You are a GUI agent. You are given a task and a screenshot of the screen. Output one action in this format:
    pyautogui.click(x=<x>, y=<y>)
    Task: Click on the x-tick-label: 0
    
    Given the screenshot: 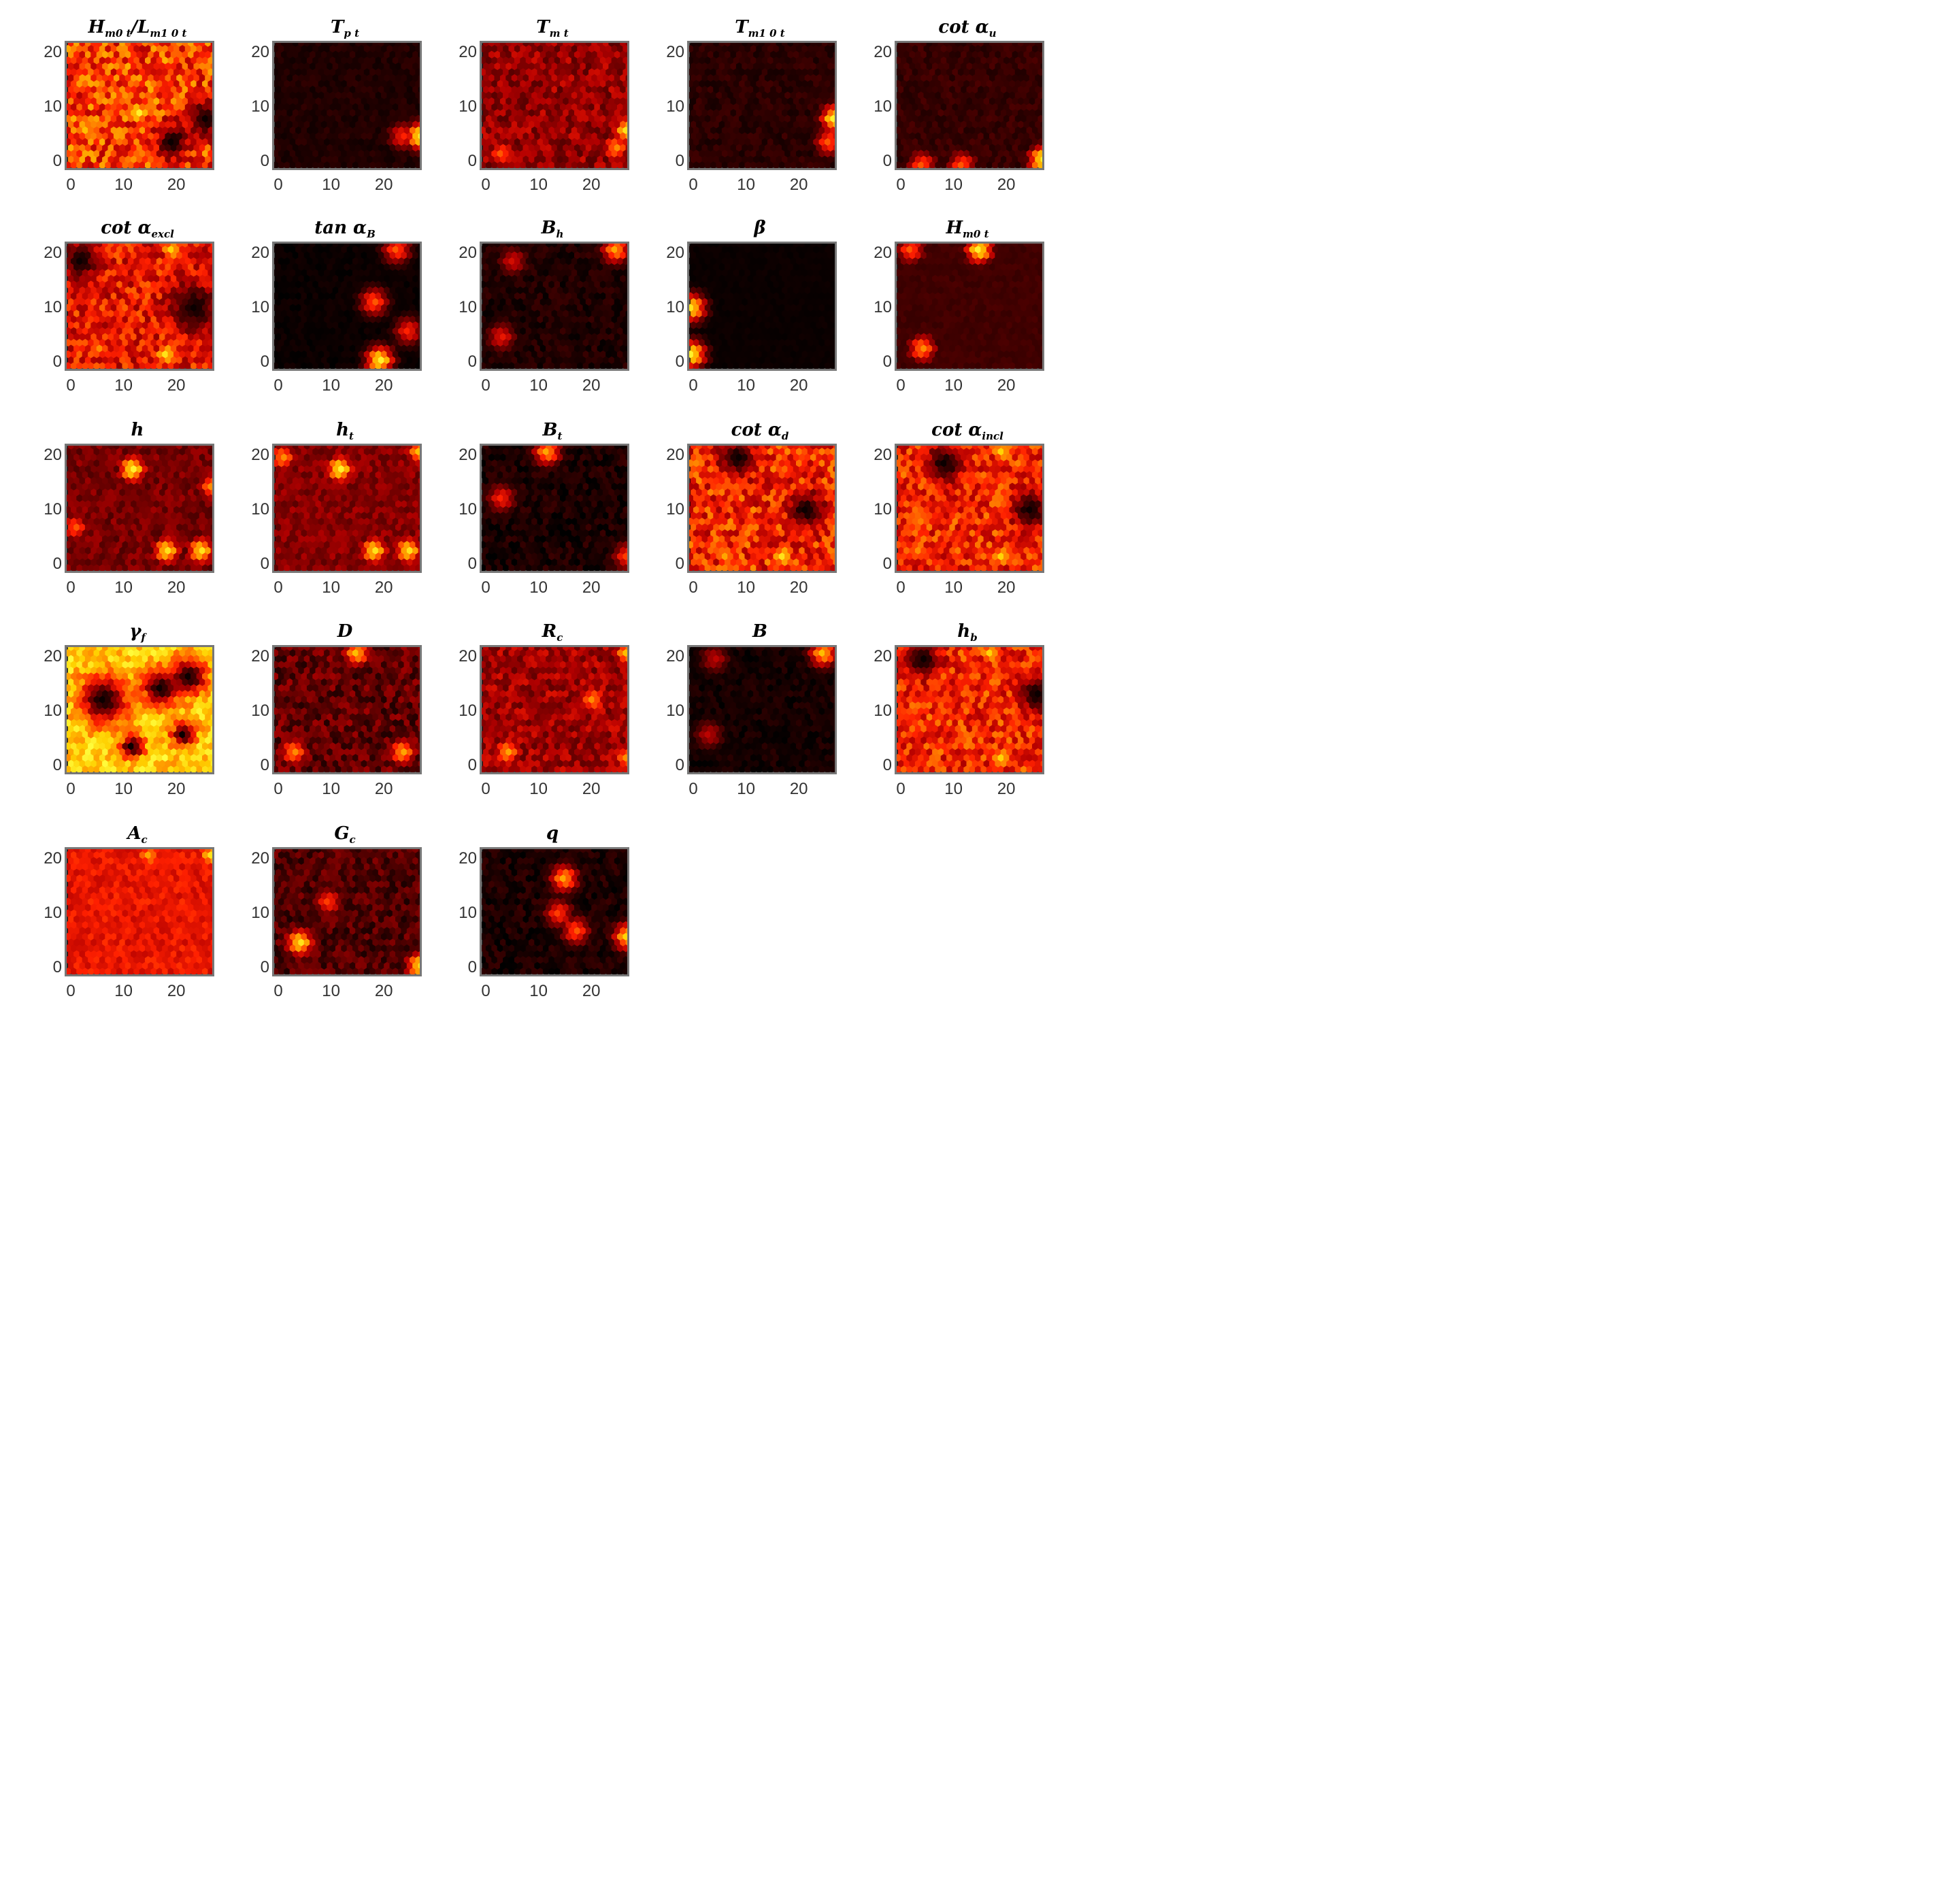 What is the action you would take?
    pyautogui.click(x=278, y=185)
    